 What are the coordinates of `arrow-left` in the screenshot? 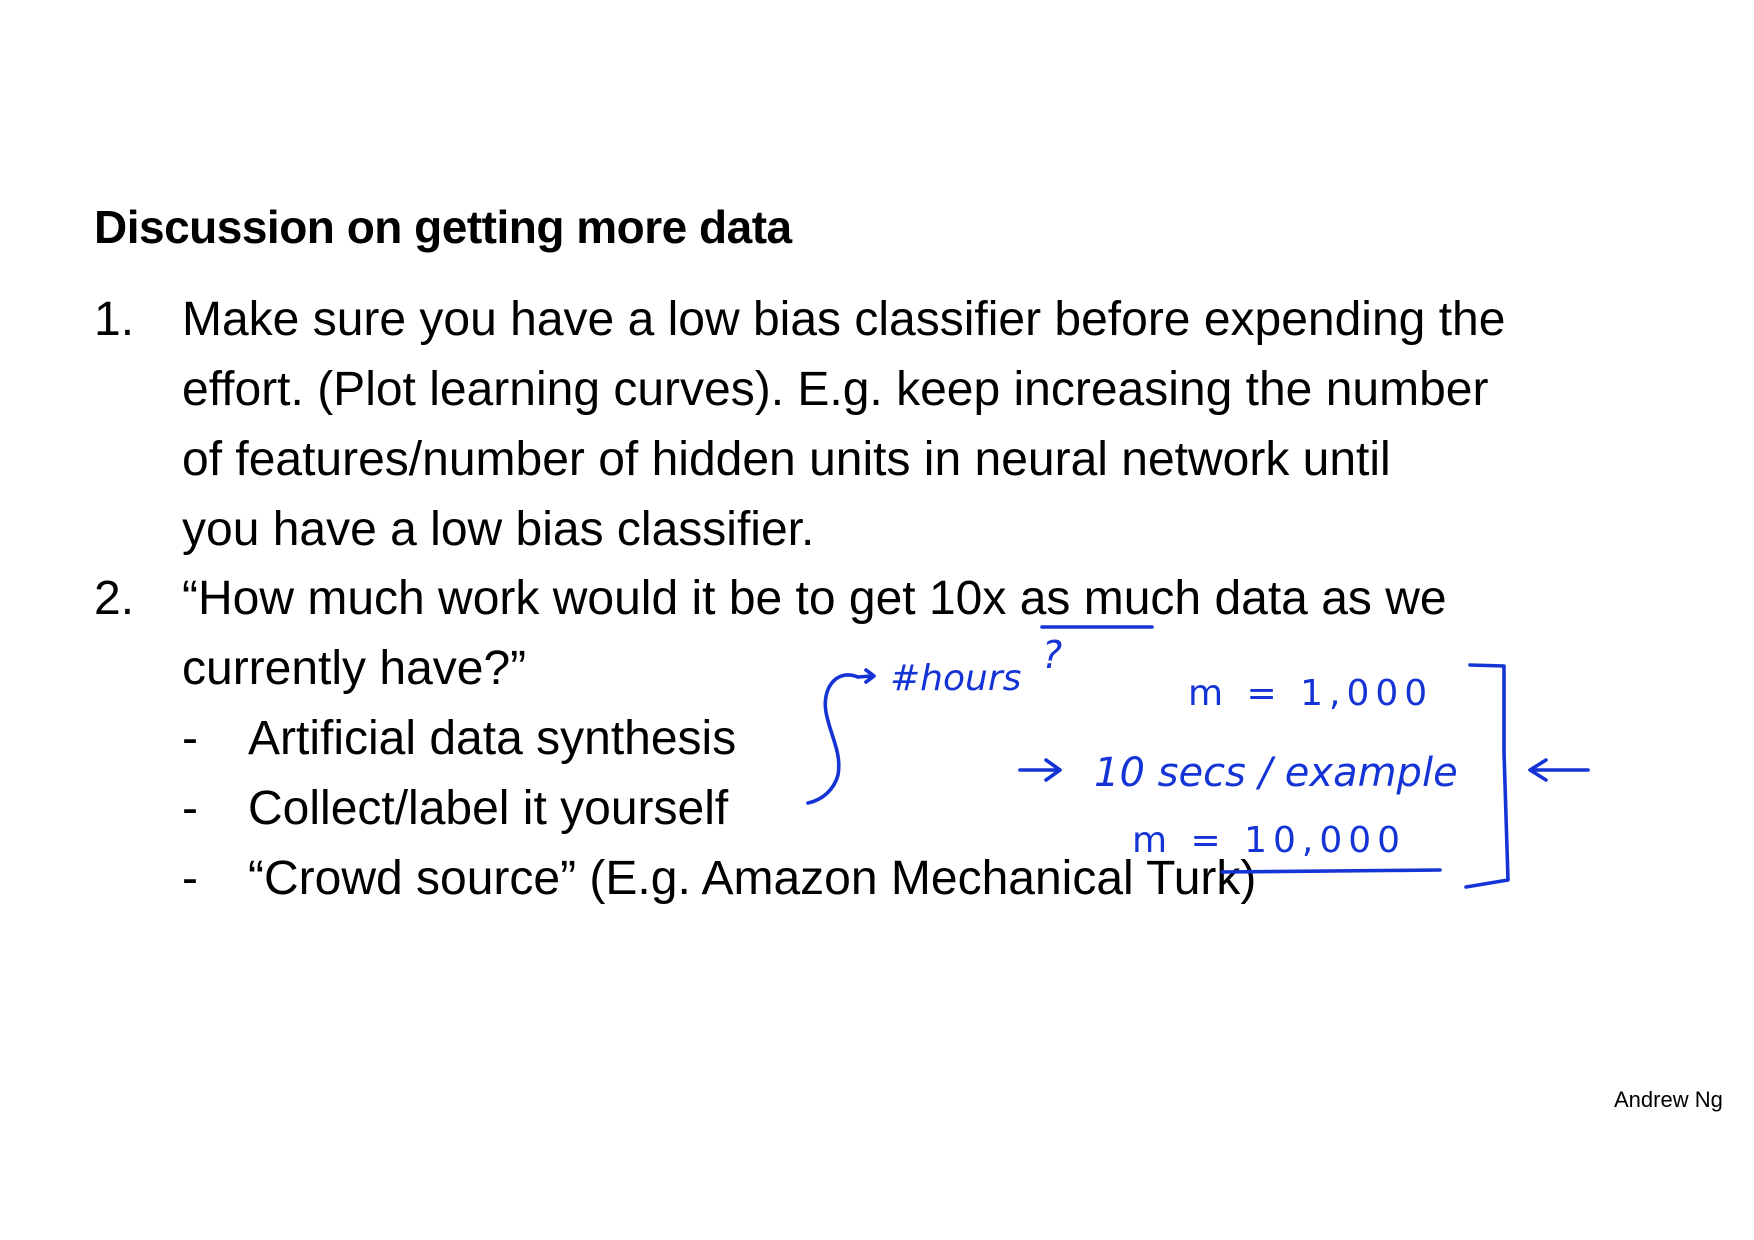 It's located at (1559, 770).